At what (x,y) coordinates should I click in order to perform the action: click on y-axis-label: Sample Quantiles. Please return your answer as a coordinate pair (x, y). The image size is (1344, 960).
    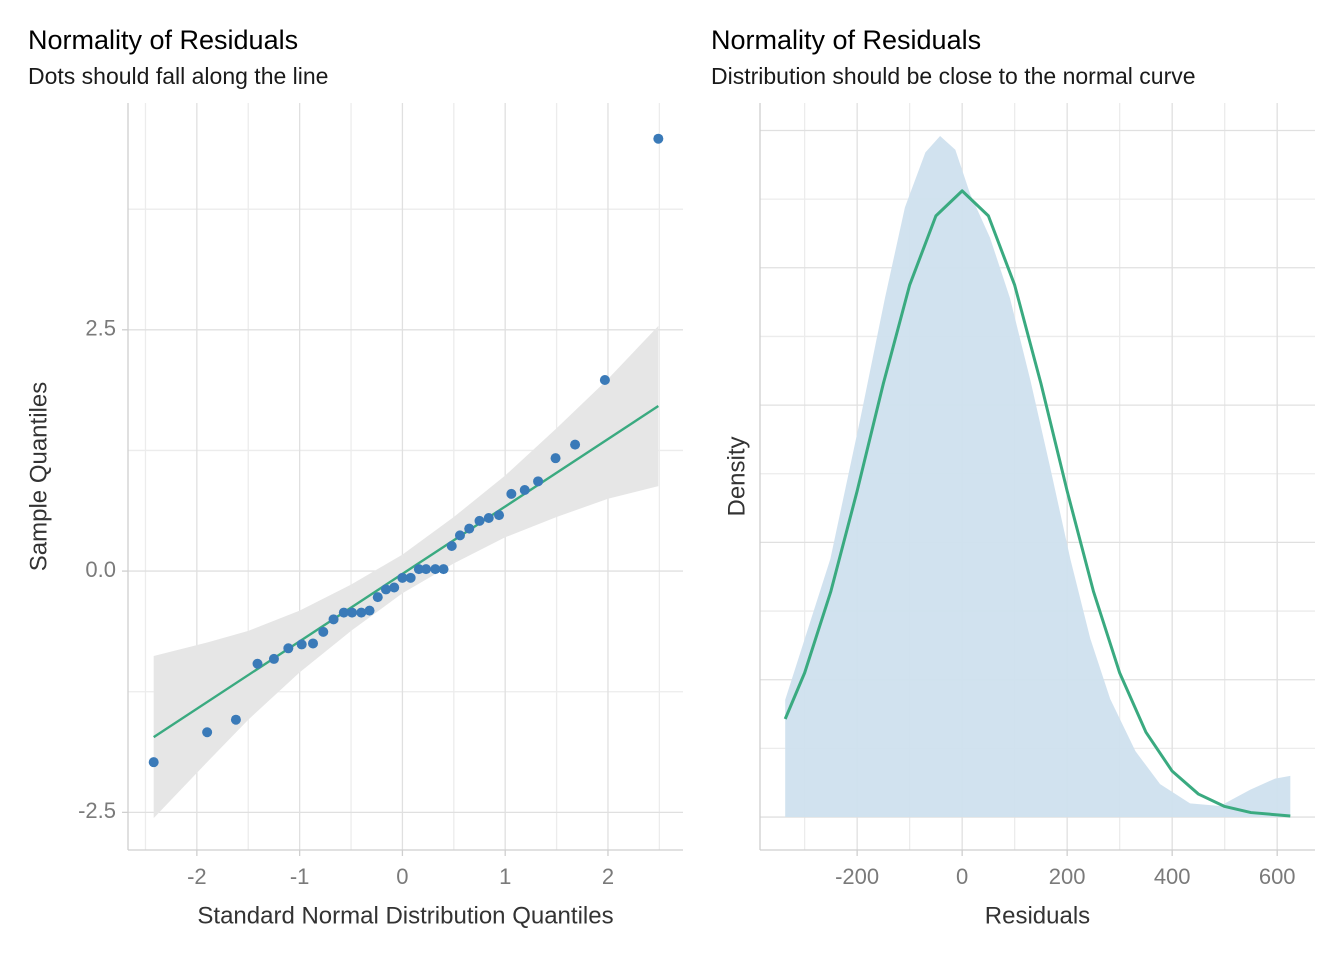
    Looking at the image, I should click on (38, 476).